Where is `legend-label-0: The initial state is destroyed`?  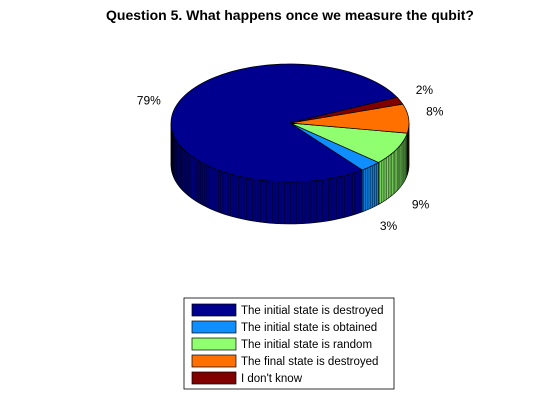
legend-label-0: The initial state is destroyed is located at coordinates (312, 311).